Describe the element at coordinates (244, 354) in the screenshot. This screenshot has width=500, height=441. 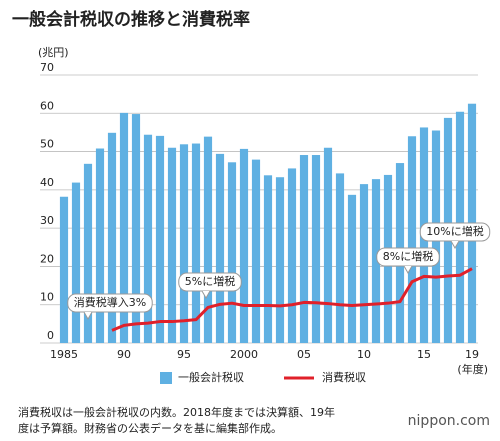
I see `x-tick-label: 2000` at that location.